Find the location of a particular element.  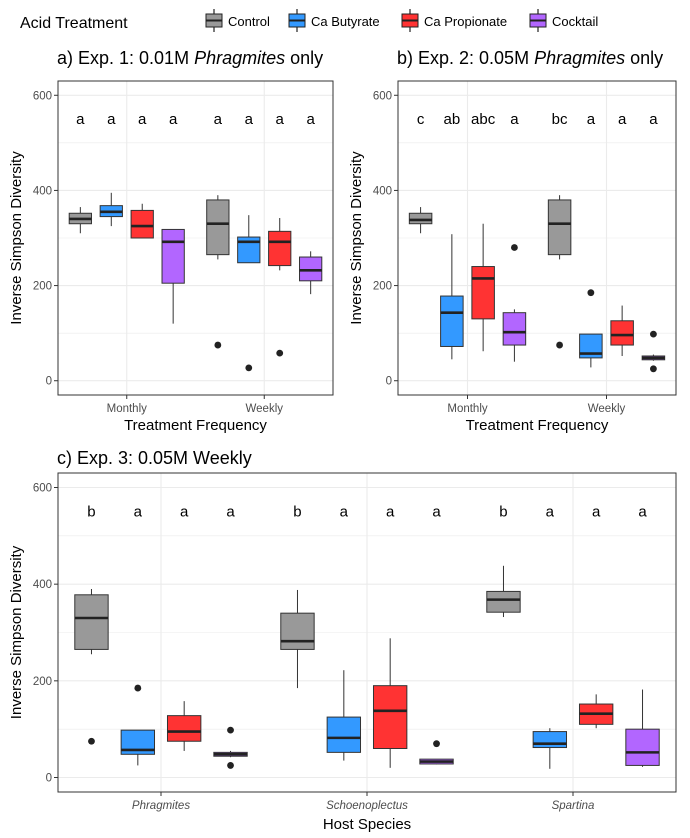

significance-letter: ab is located at coordinates (452, 119).